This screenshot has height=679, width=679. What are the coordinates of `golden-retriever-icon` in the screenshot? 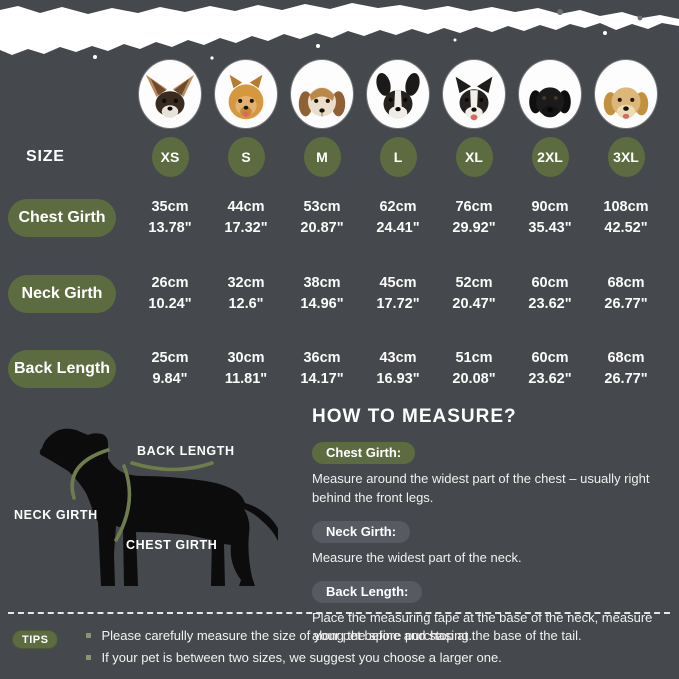 It's located at (626, 94).